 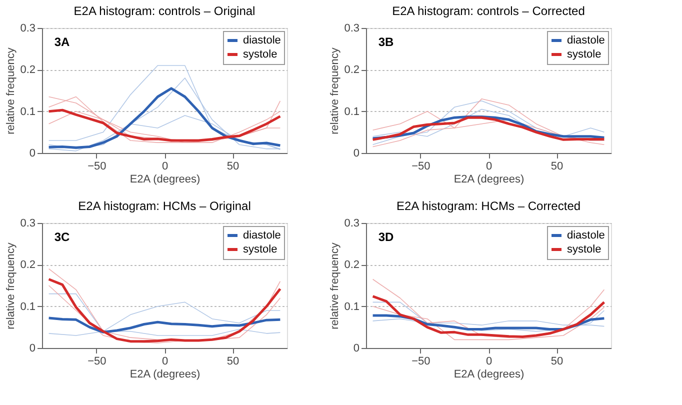 I want to click on chart-title: E2A histogram: controls – Corrected, so click(x=488, y=11).